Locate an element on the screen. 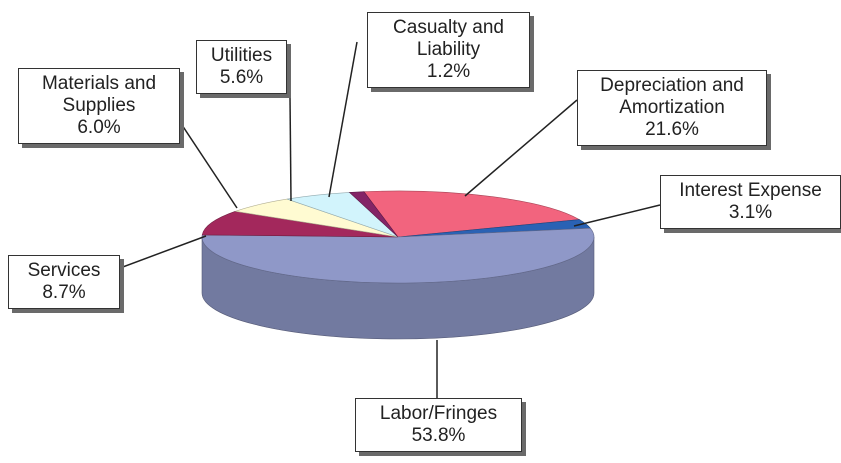 The width and height of the screenshot is (841, 463). slice-label: Labor/Fringes 53.8% is located at coordinates (438, 425).